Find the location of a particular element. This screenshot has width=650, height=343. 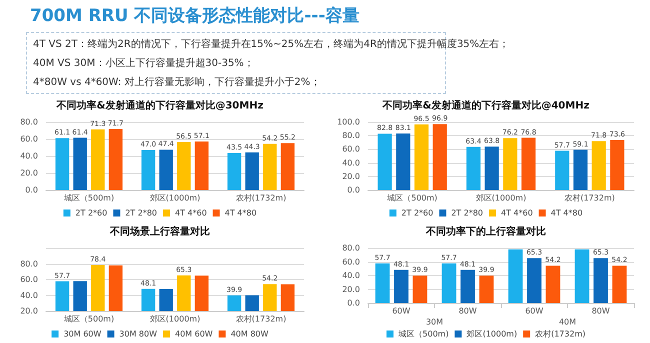

legend-label: 农村(1732m) is located at coordinates (560, 334).